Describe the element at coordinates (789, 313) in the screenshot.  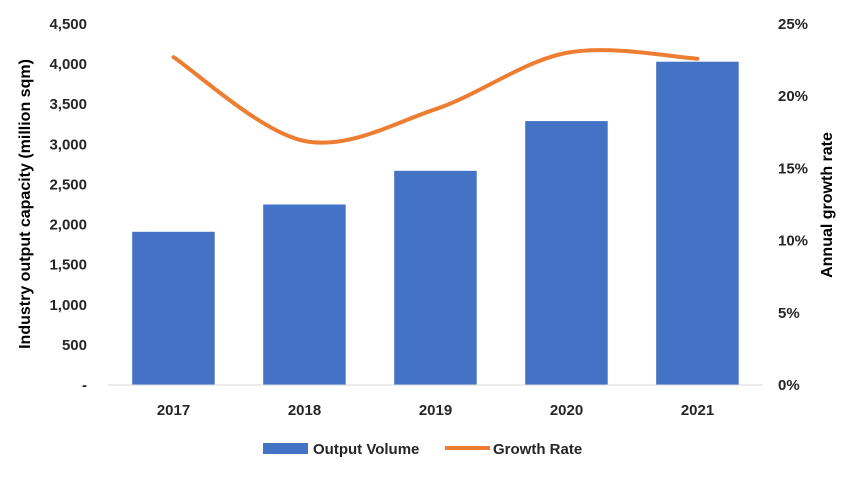
I see `y-right-tick-label: 5%` at that location.